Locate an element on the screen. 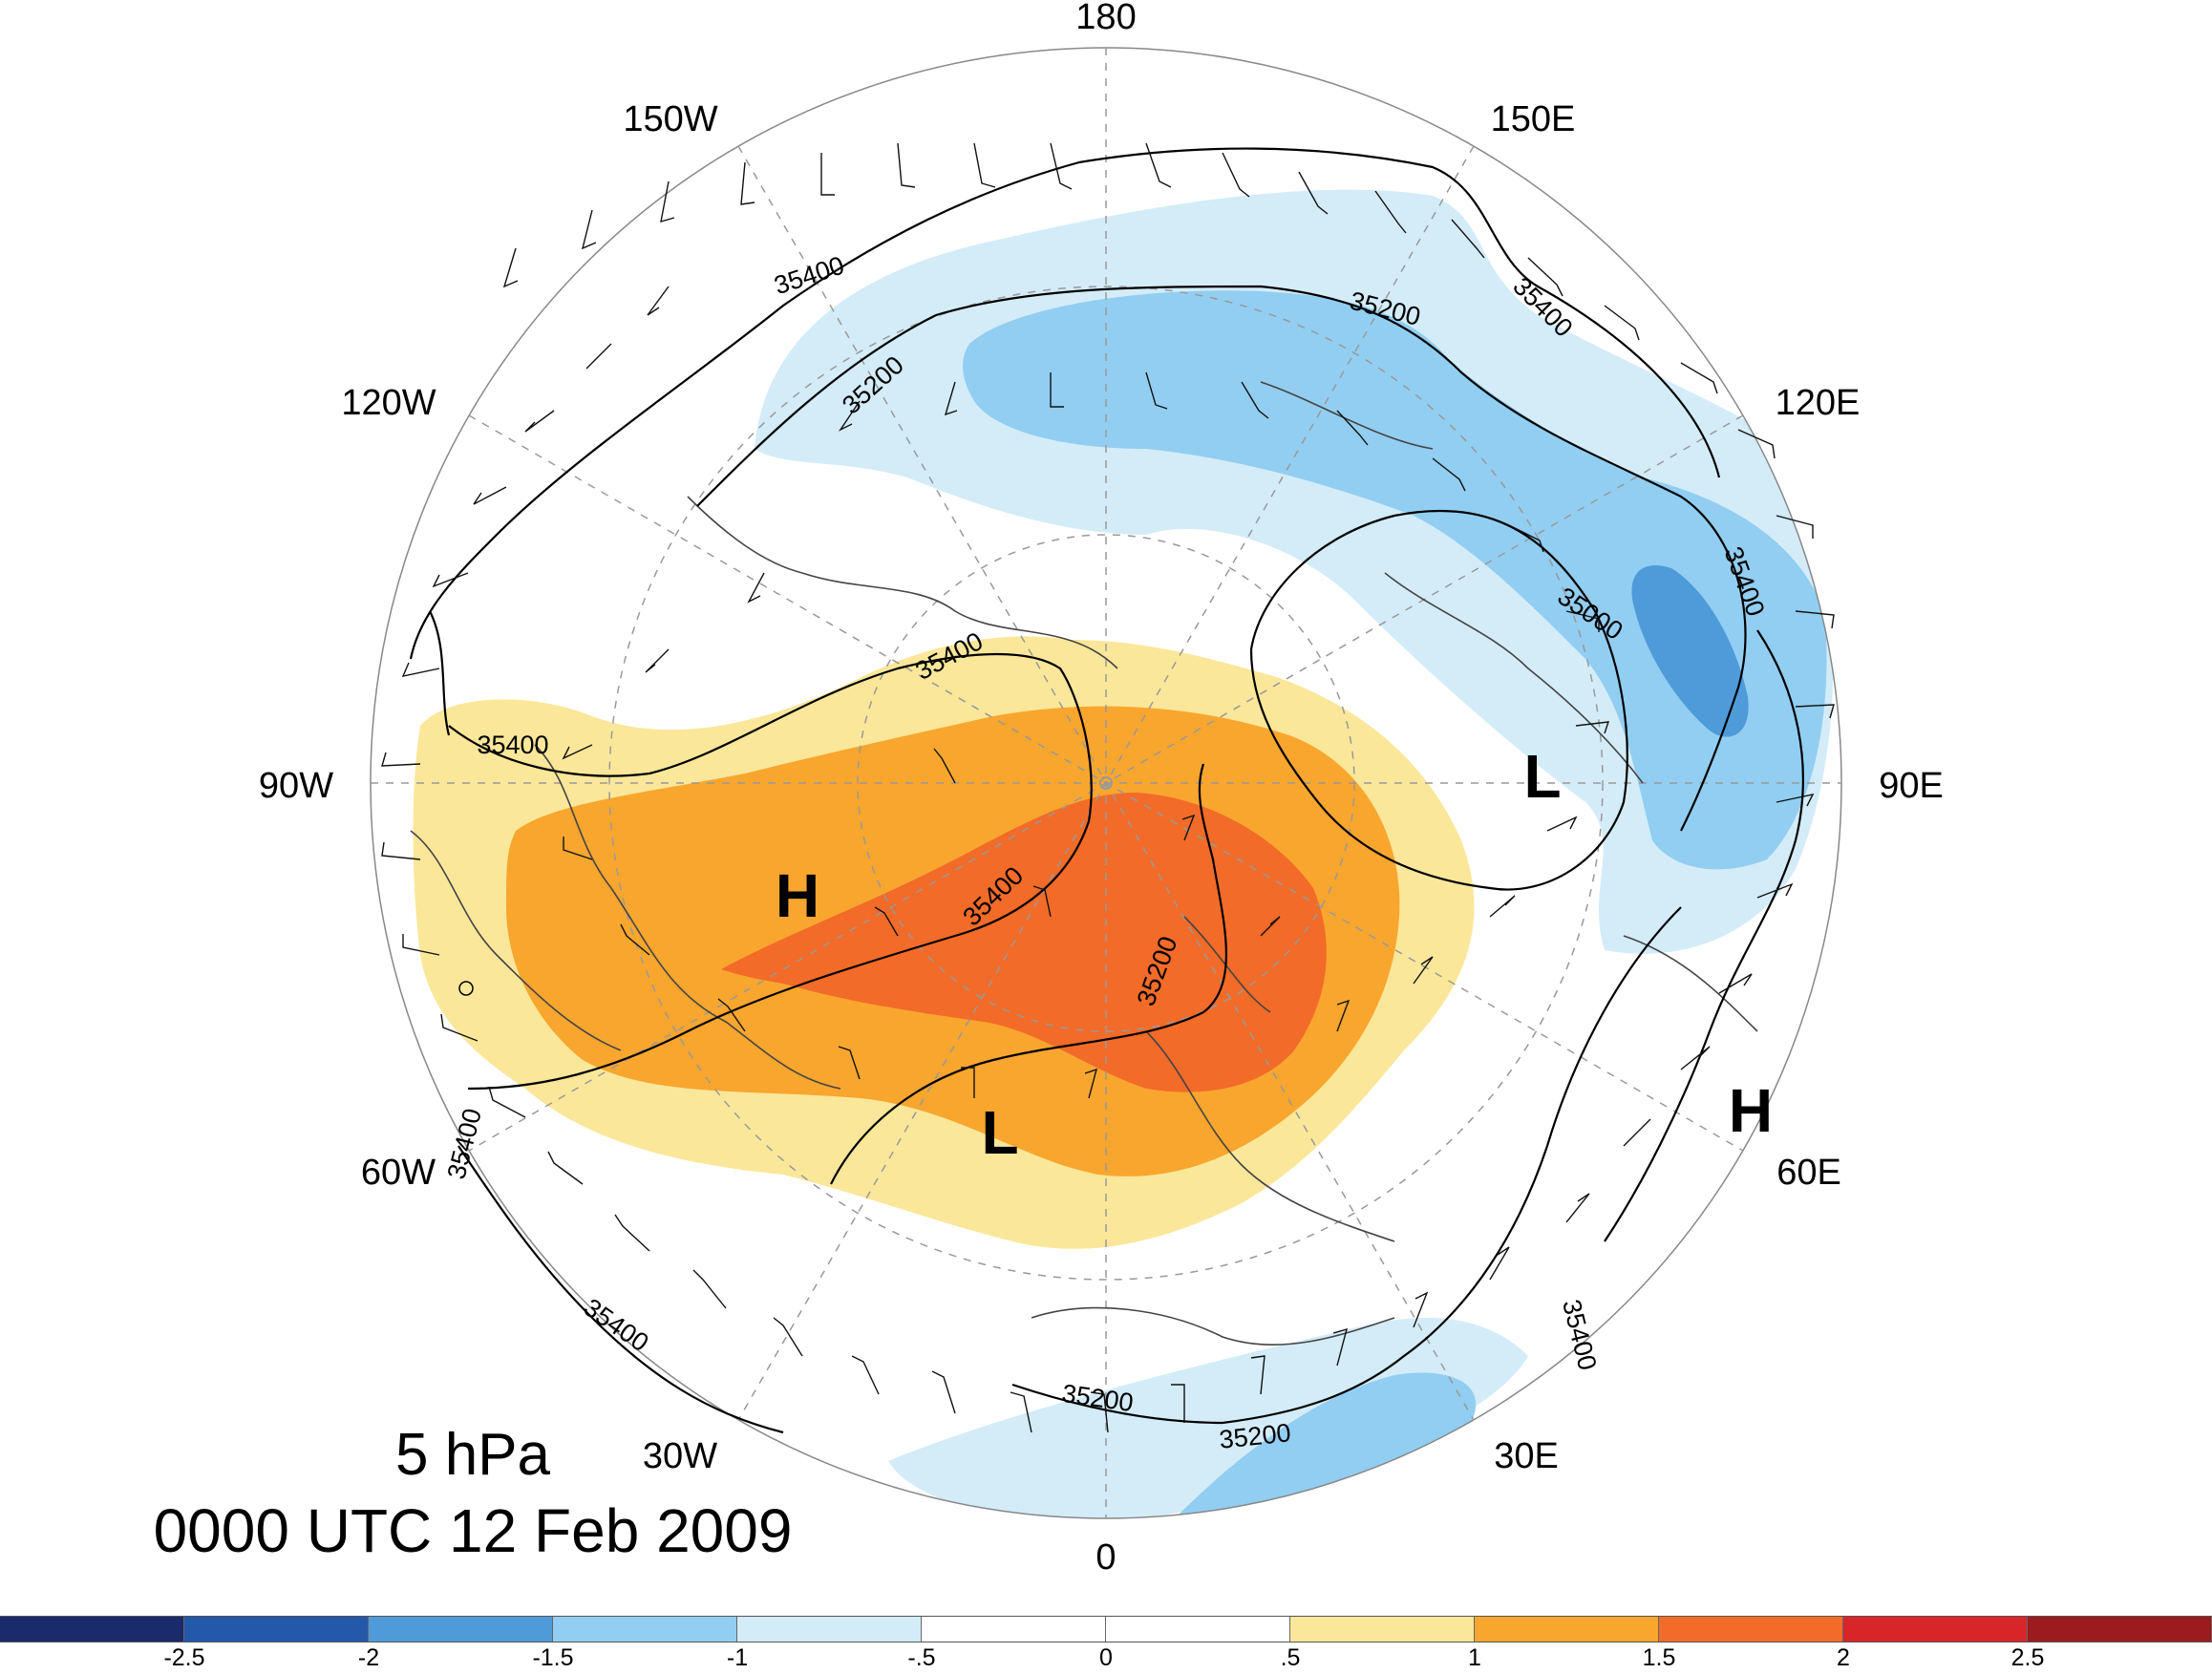  colorbar-tick-label: -2 is located at coordinates (368, 1657).